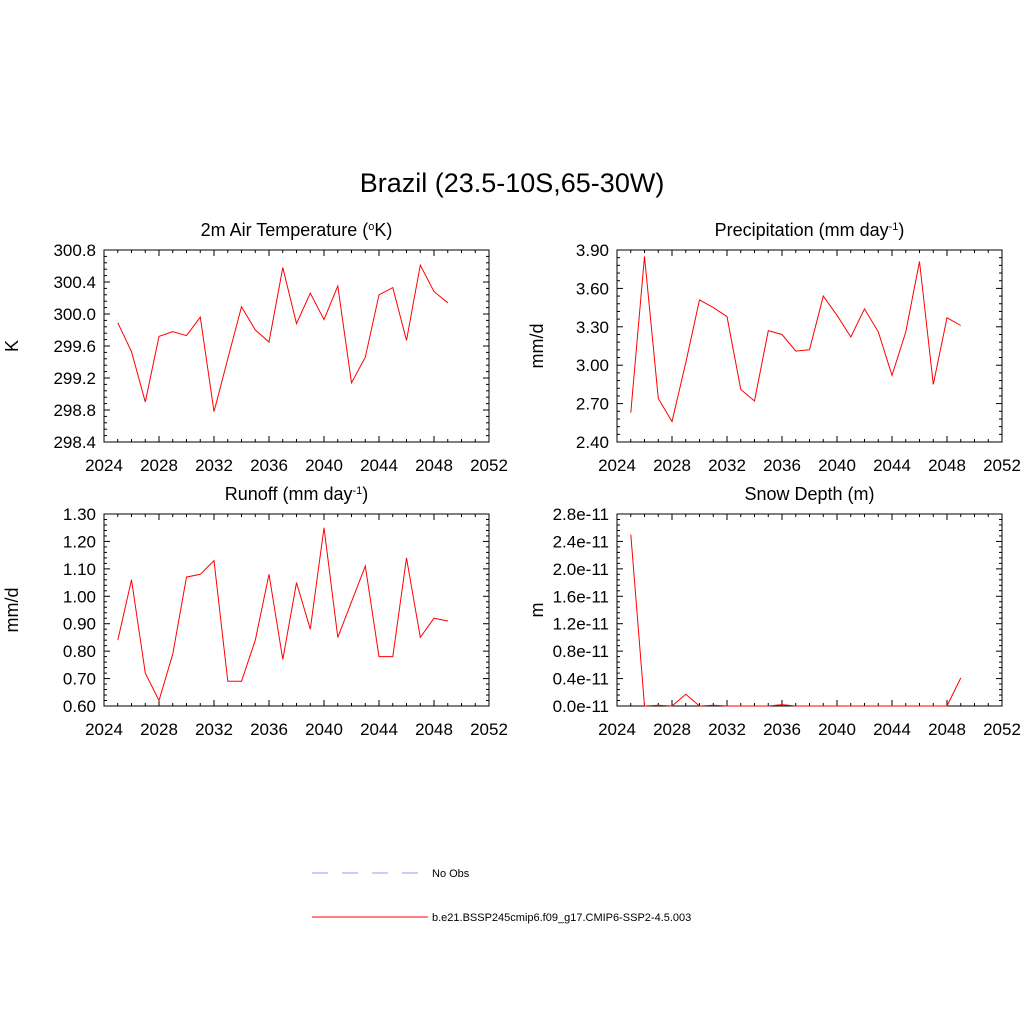  I want to click on y-tick-label: 1.2e-11, so click(581, 624).